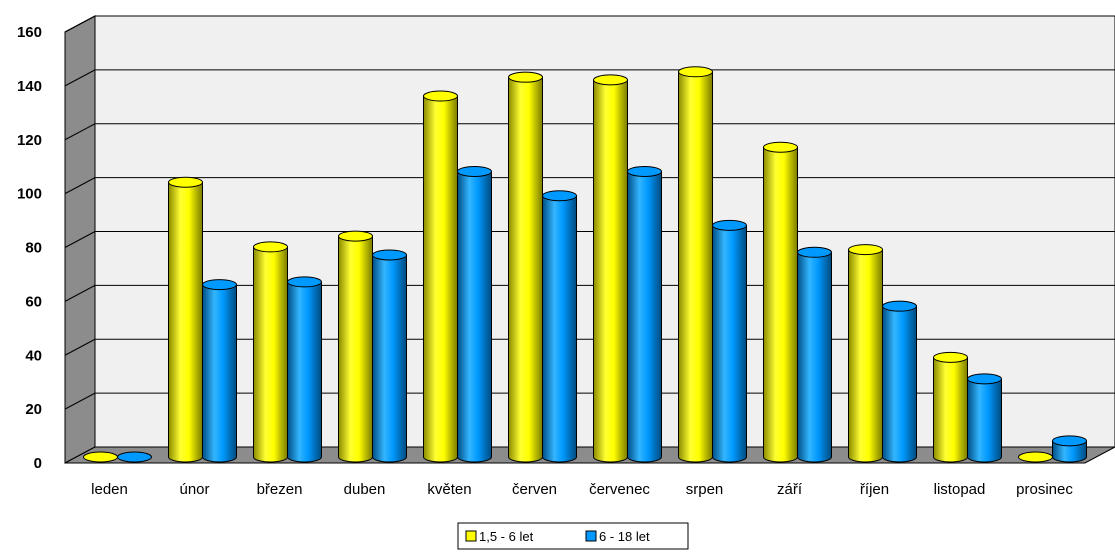 The height and width of the screenshot is (559, 1115). I want to click on legend-item: 1,5 - 6 let, so click(499, 536).